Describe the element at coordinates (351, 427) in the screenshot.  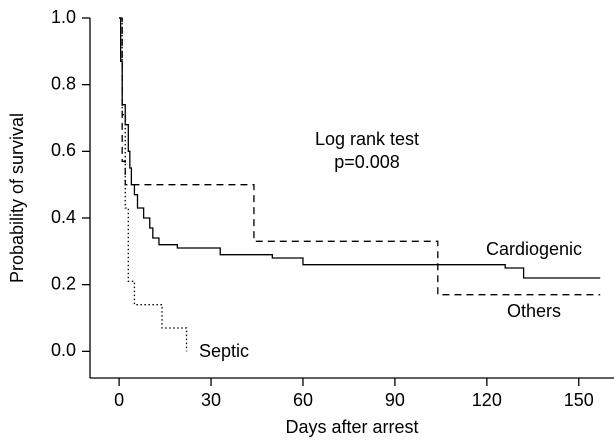
I see `x-axis-label: Days after arrest` at that location.